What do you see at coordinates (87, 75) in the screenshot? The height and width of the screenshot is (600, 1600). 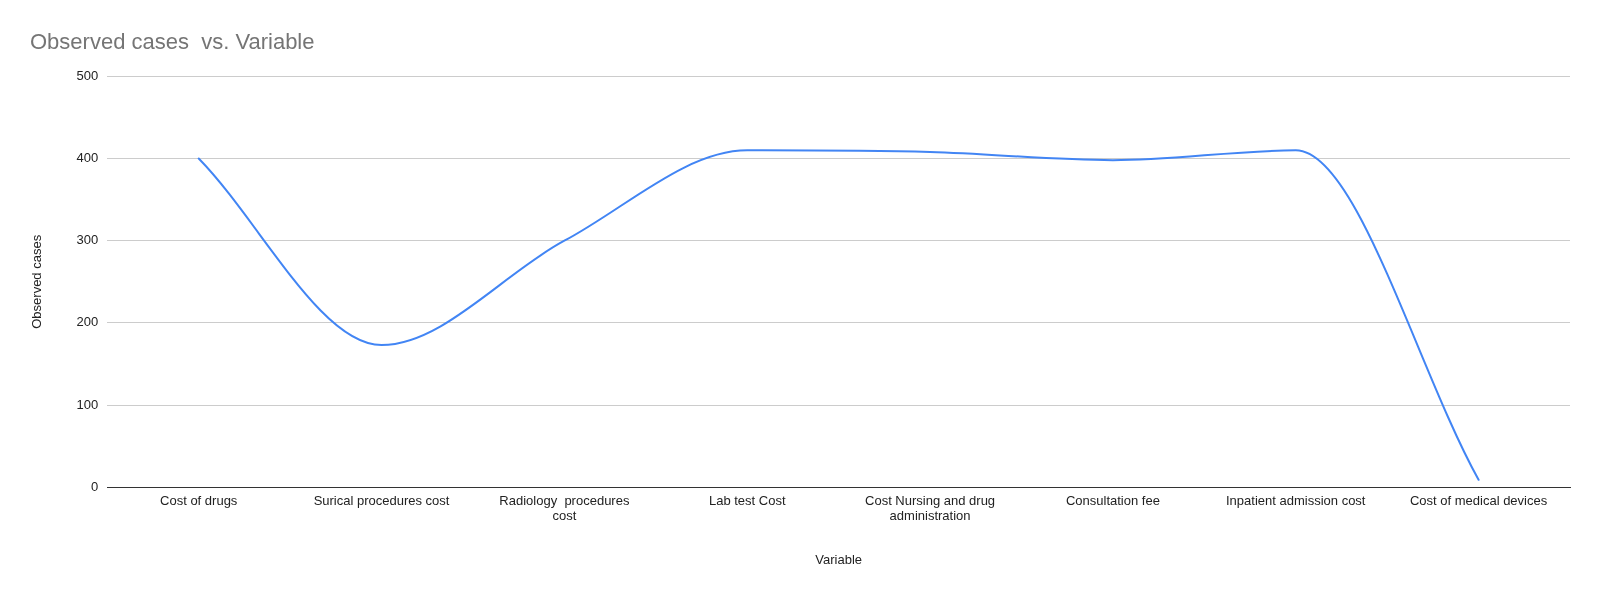 I see `y-tick-label: 500` at bounding box center [87, 75].